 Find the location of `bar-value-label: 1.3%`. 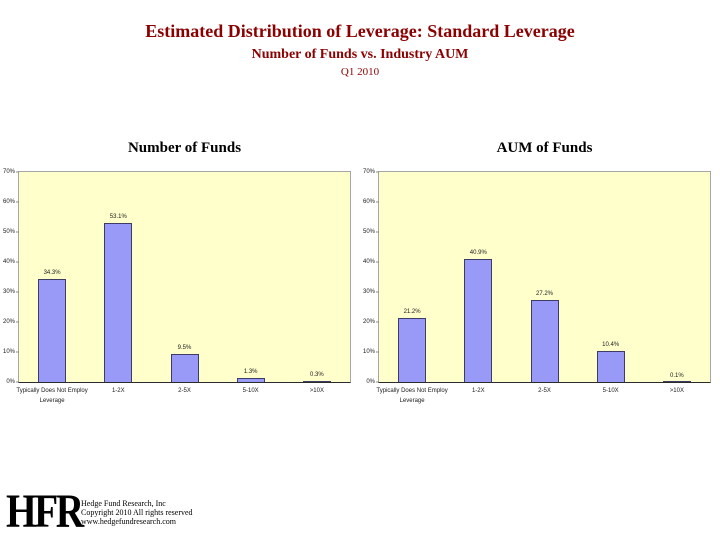

bar-value-label: 1.3% is located at coordinates (250, 372).